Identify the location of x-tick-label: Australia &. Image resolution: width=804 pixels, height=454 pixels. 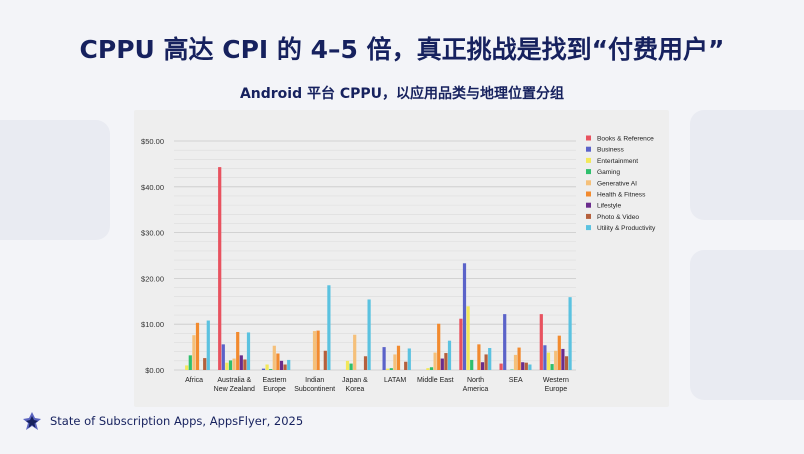
(234, 380).